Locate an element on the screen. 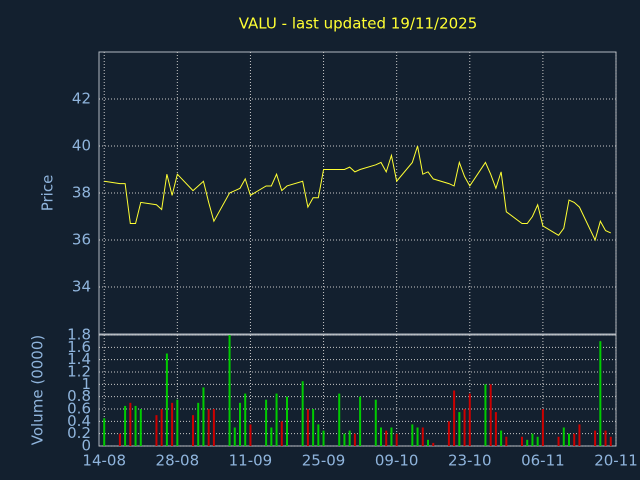 This screenshot has width=640, height=480. y-tick-label: 40 is located at coordinates (81, 146).